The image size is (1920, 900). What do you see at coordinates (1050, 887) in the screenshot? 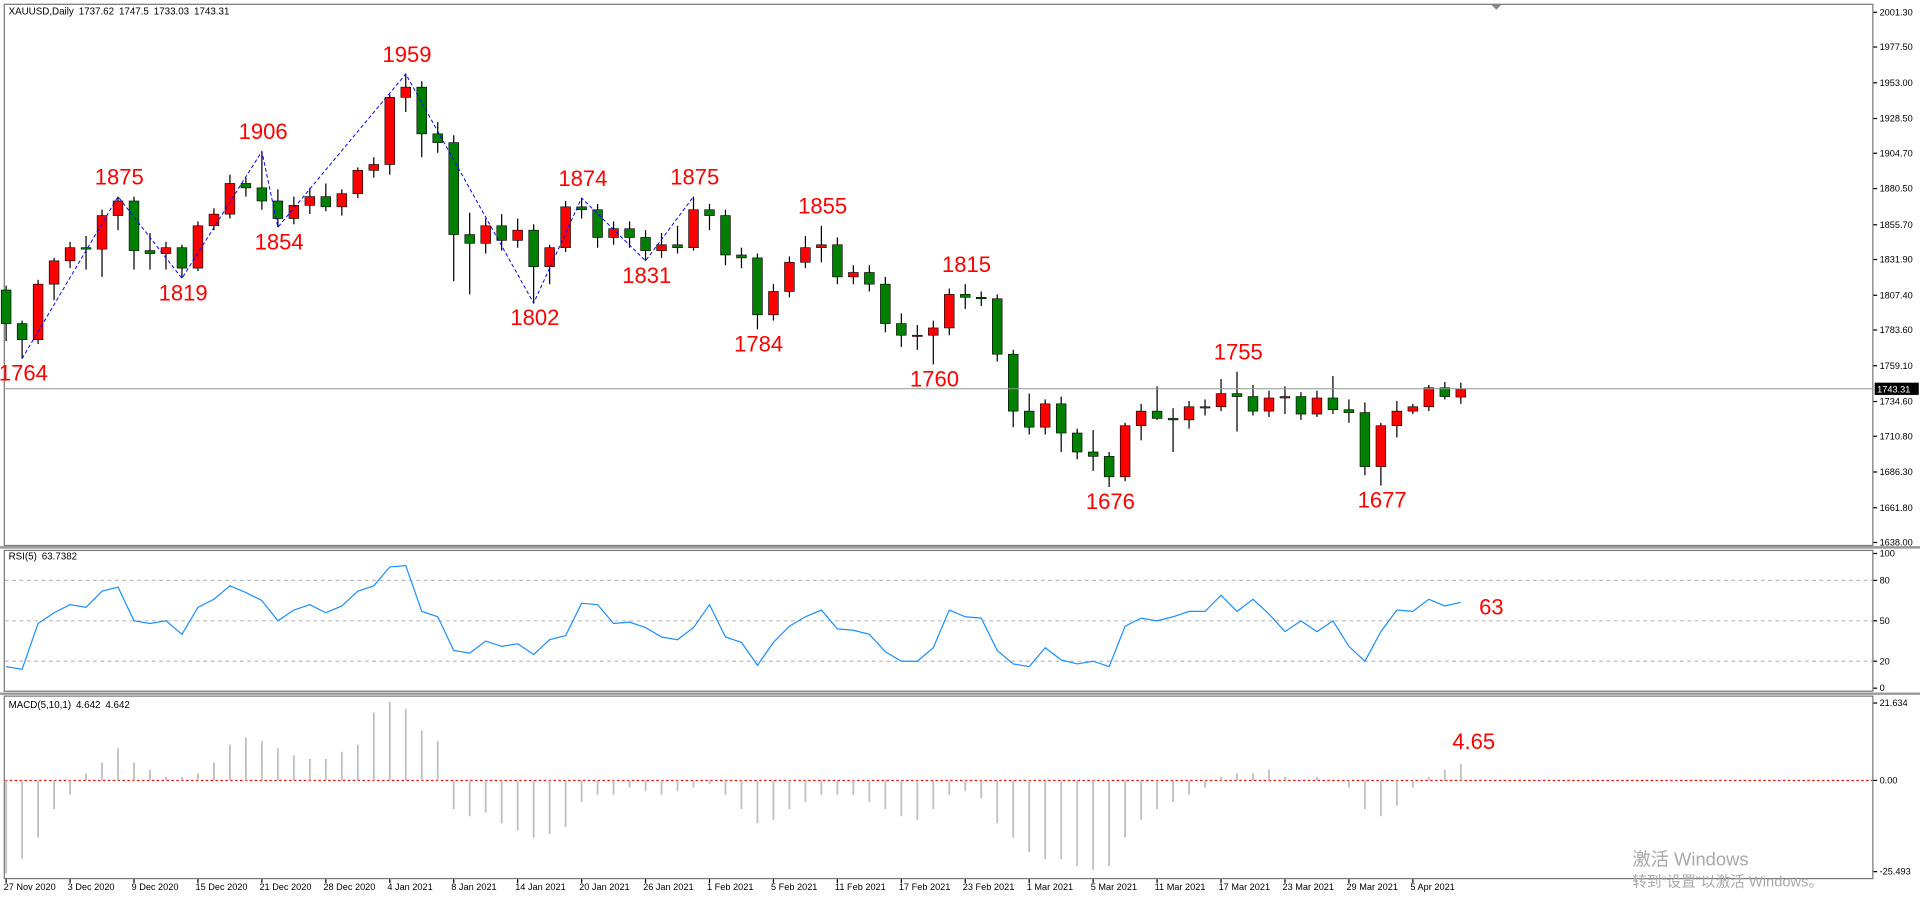
I see `x-tick-label: 1 Mar 2021` at bounding box center [1050, 887].